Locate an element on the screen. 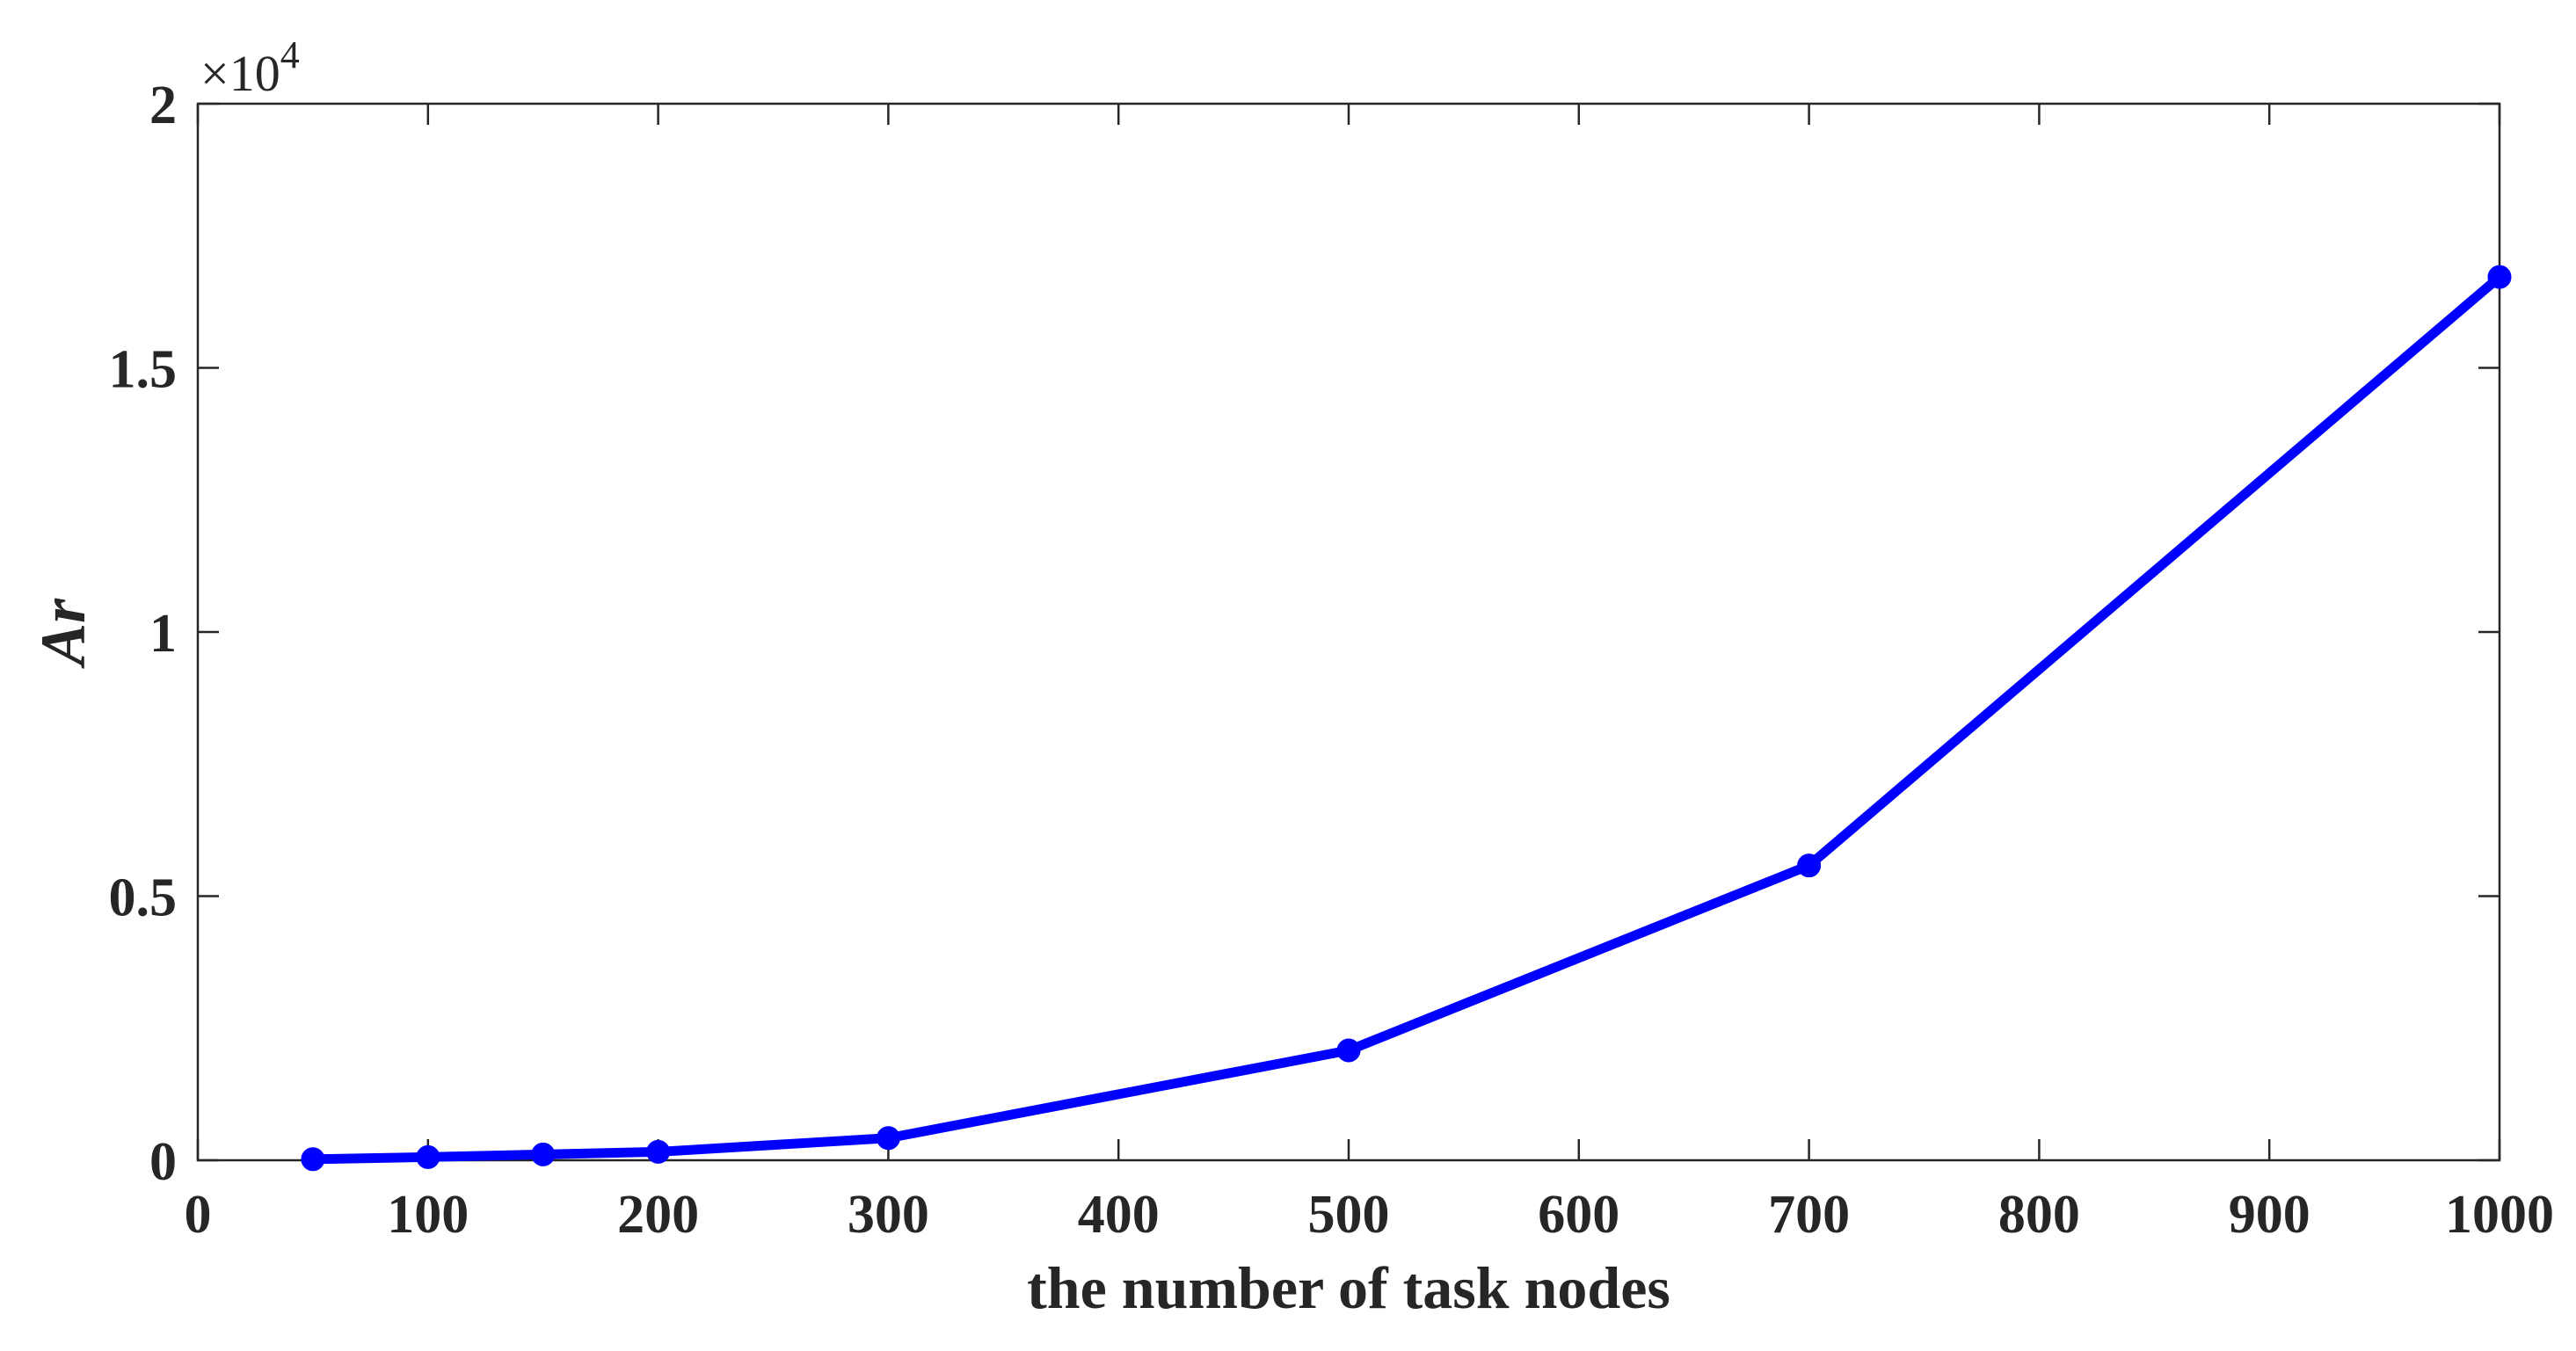 Image resolution: width=2576 pixels, height=1351 pixels. y-tick-label: 1 is located at coordinates (163, 634).